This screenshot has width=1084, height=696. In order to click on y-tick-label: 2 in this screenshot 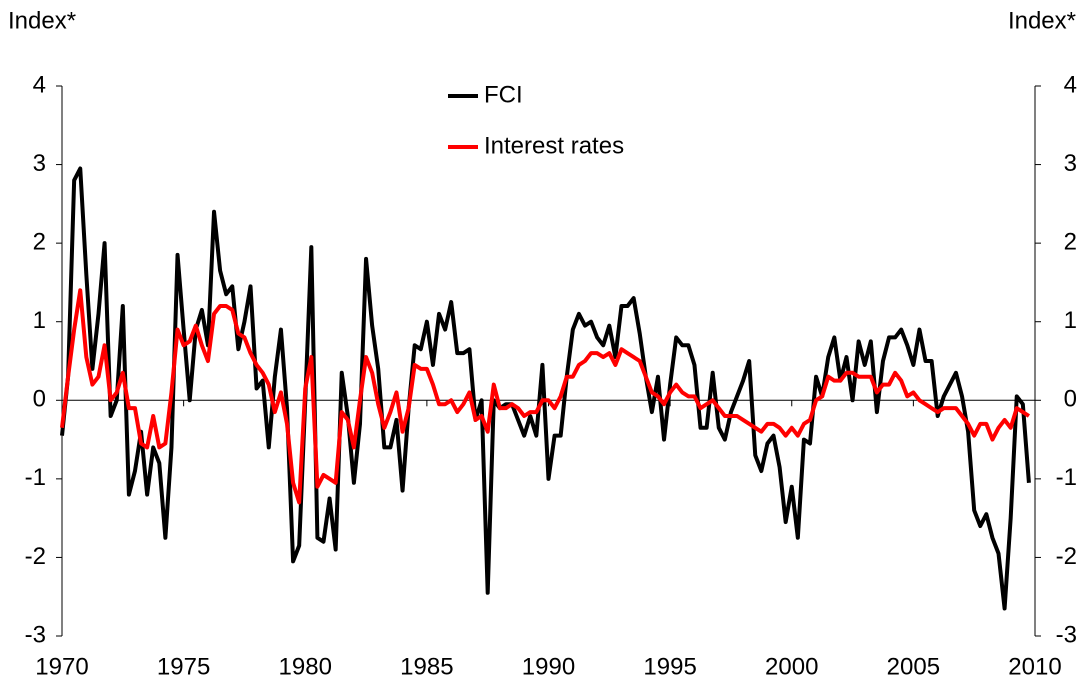, I will do `click(39, 241)`.